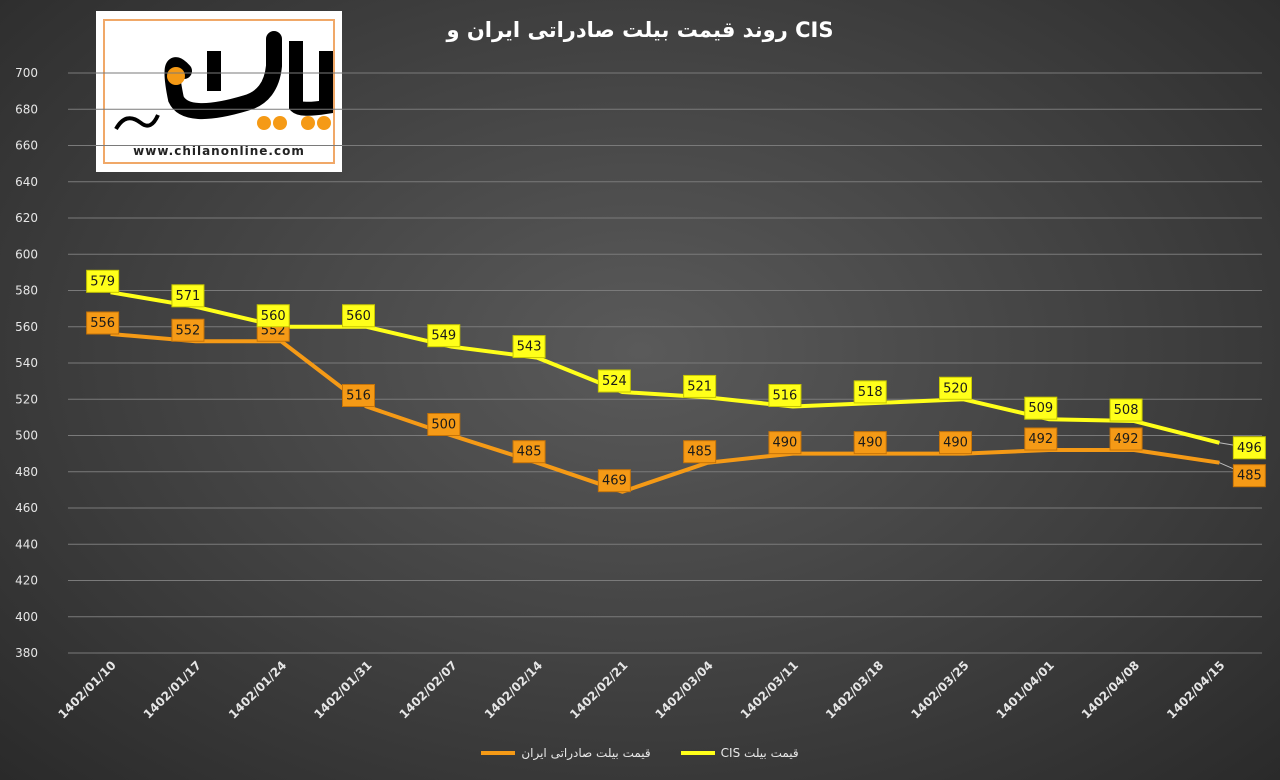 The height and width of the screenshot is (780, 1280). I want to click on data-label: 496, so click(1249, 448).